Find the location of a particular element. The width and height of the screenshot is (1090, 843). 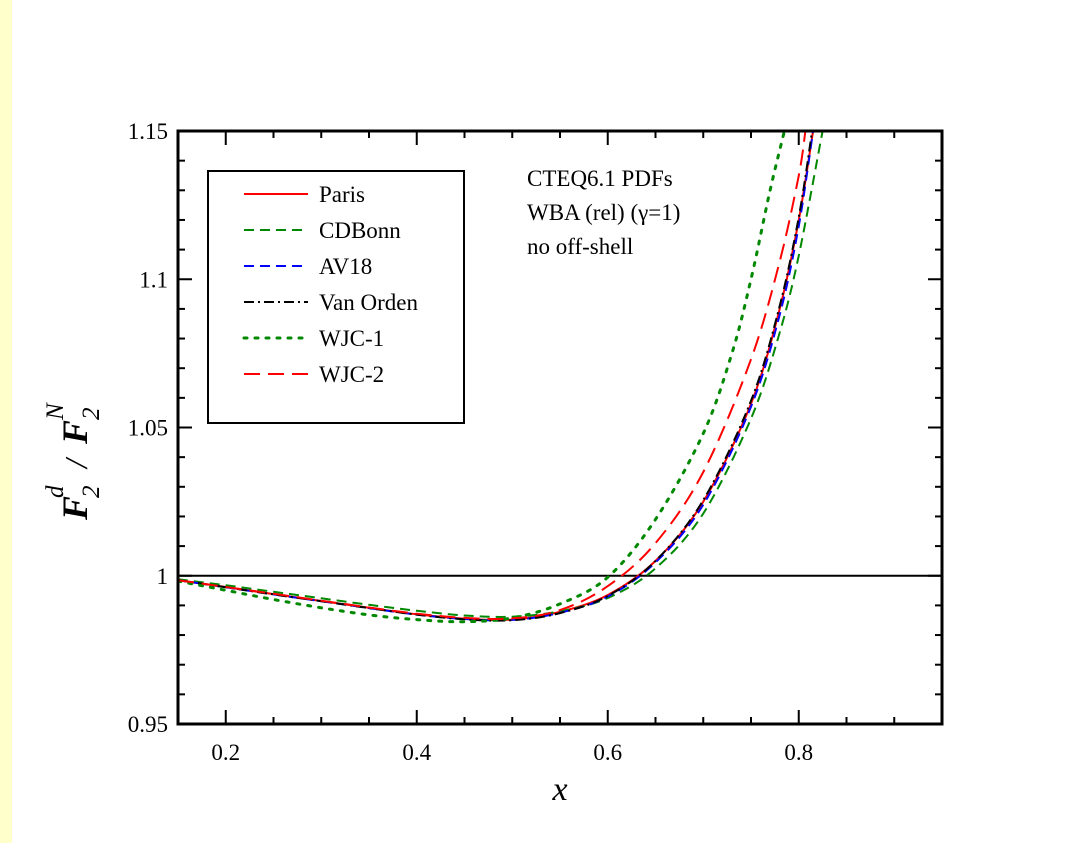

y-tick-label: 1.05 is located at coordinates (148, 428).